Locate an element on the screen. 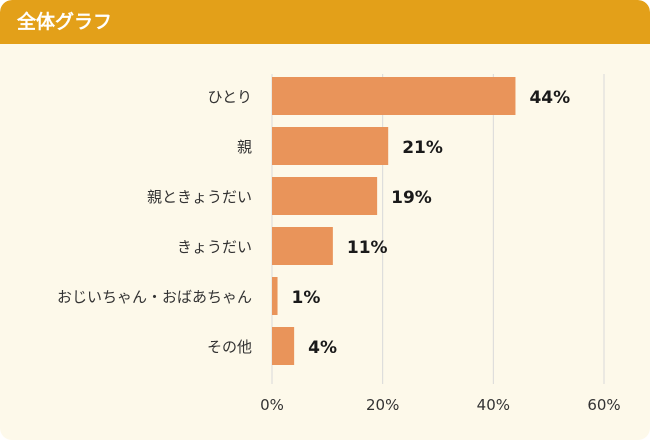  x-tick-label: 40% is located at coordinates (493, 405).